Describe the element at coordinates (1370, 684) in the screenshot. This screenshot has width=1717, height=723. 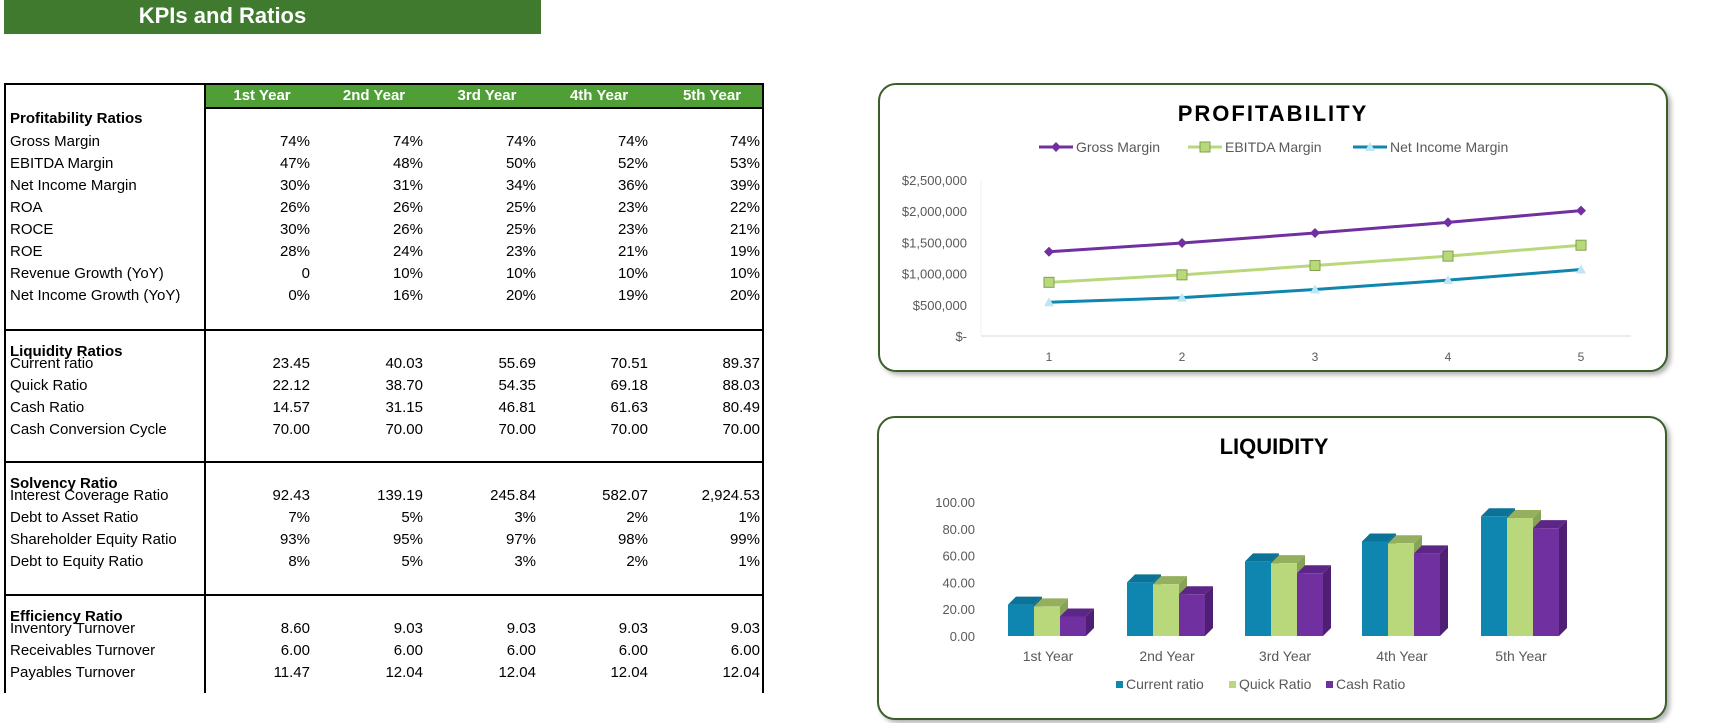
I see `legend-label-cash-ratio: Cash Ratio` at that location.